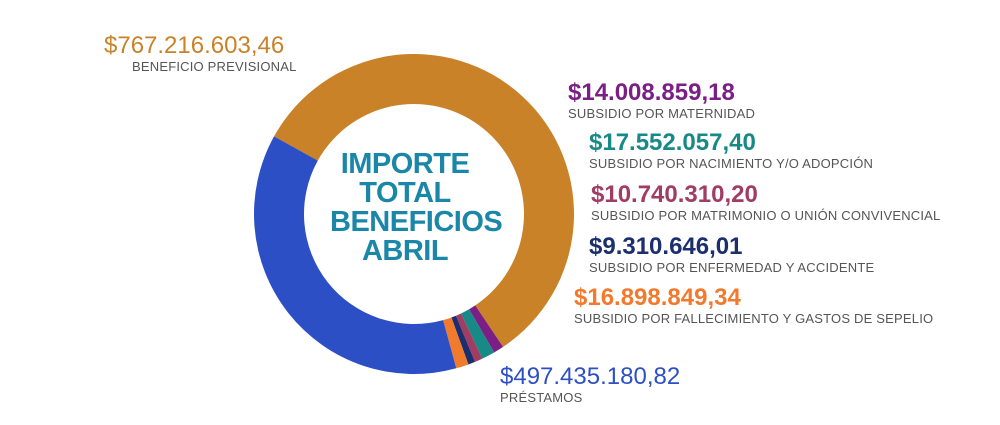 The image size is (1000, 425). What do you see at coordinates (657, 297) in the screenshot?
I see `slice-value-fallecimiento-sepelio: $16.898.849,34` at bounding box center [657, 297].